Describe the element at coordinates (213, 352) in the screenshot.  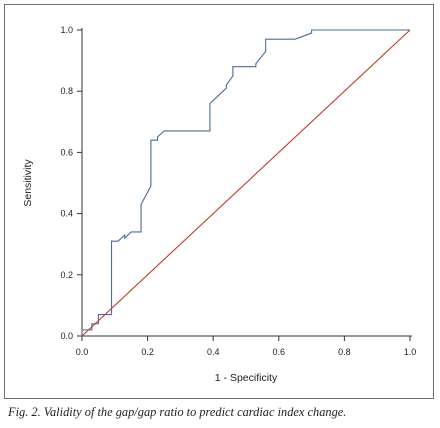
I see `x-tick-label: 0.4` at that location.